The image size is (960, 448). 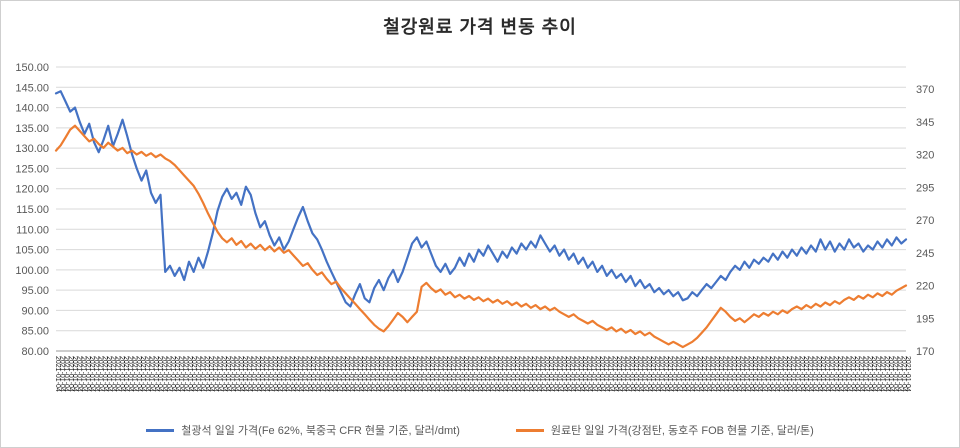 What do you see at coordinates (925, 90) in the screenshot?
I see `svg-text: 370` at bounding box center [925, 90].